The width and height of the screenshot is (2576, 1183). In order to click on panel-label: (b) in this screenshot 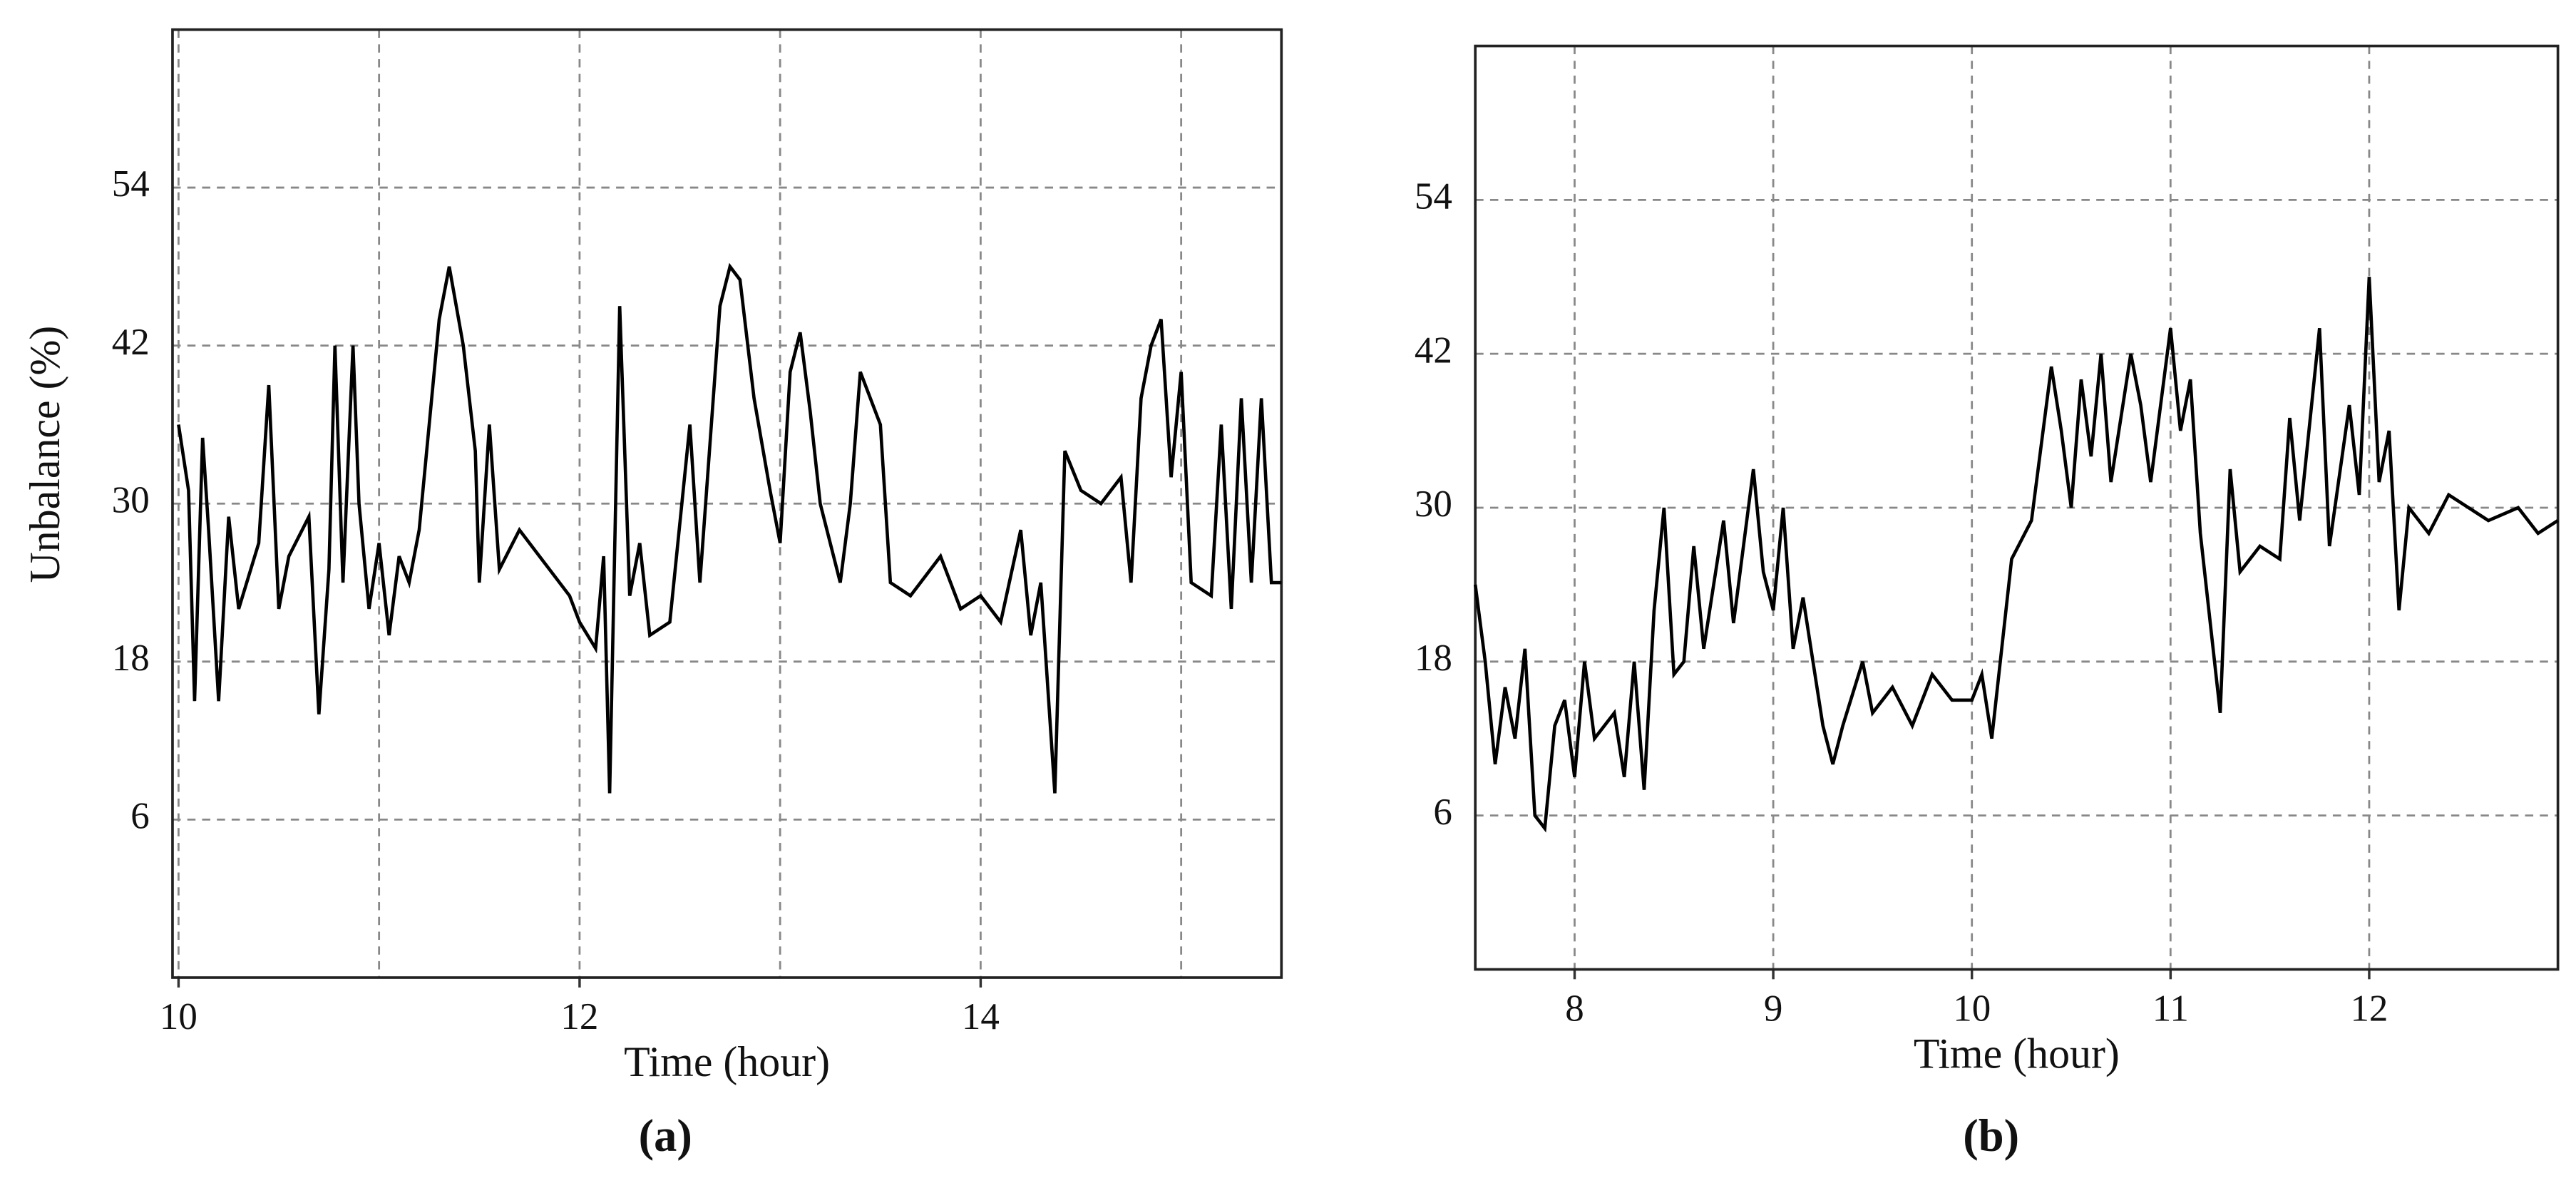, I will do `click(1991, 1135)`.